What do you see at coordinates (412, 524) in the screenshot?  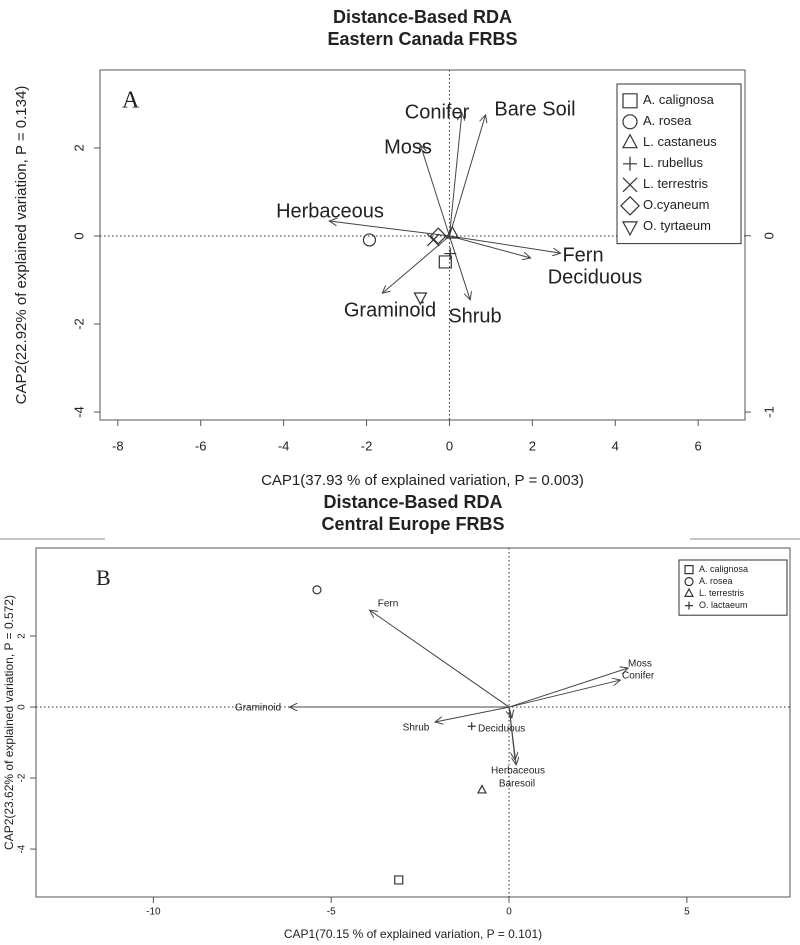 I see `chart-subtitle: Central Europe FRBS` at bounding box center [412, 524].